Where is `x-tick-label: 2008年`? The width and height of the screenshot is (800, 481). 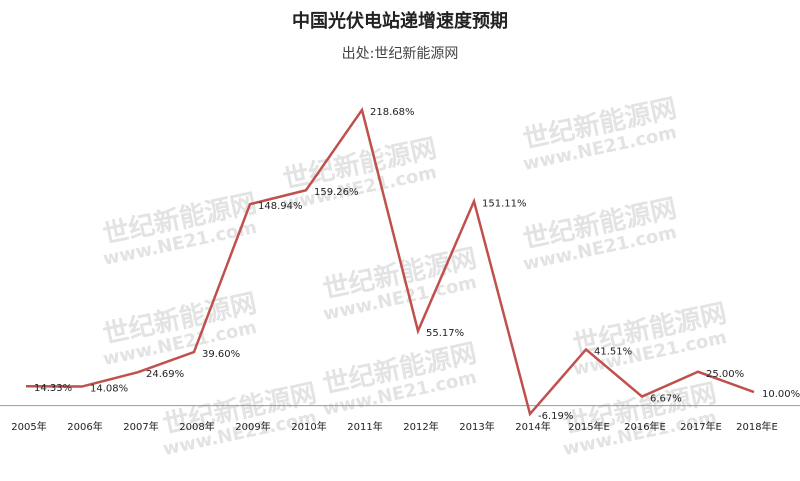
x-tick-label: 2008年 is located at coordinates (196, 426).